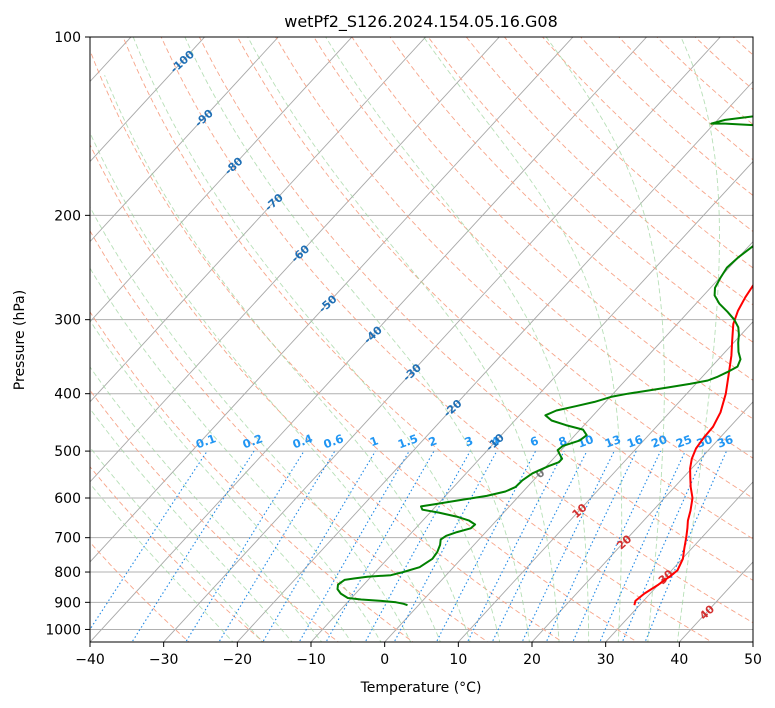 The width and height of the screenshot is (775, 708). What do you see at coordinates (586, 441) in the screenshot?
I see `mixing-ratio-label: 10` at bounding box center [586, 441].